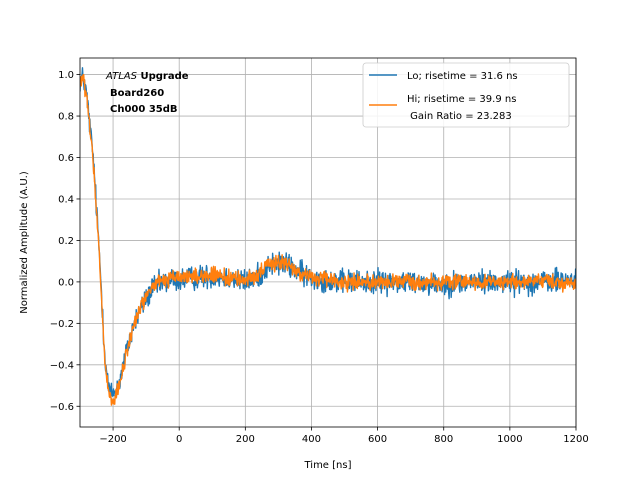  What do you see at coordinates (311, 439) in the screenshot?
I see `x-tick-label: 400` at bounding box center [311, 439].